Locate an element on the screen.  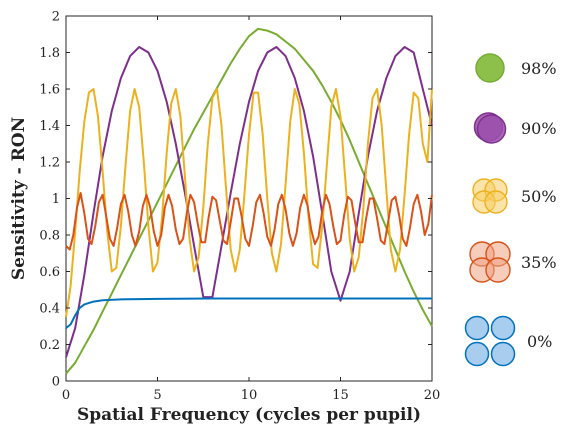
y-tick-label: 0 is located at coordinates (56, 382).